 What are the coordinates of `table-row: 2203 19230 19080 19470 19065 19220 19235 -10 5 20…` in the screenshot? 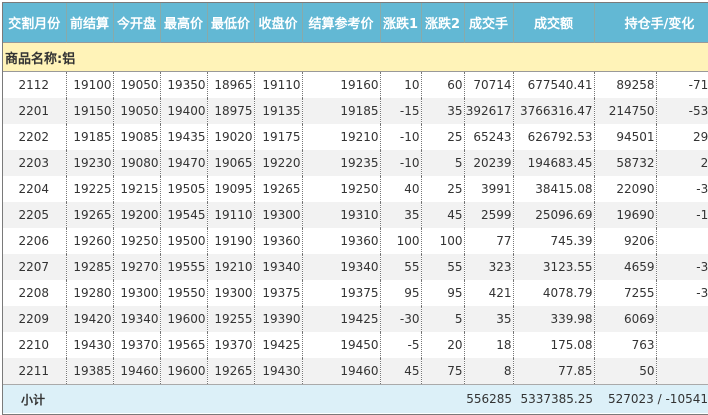 It's located at (355, 163).